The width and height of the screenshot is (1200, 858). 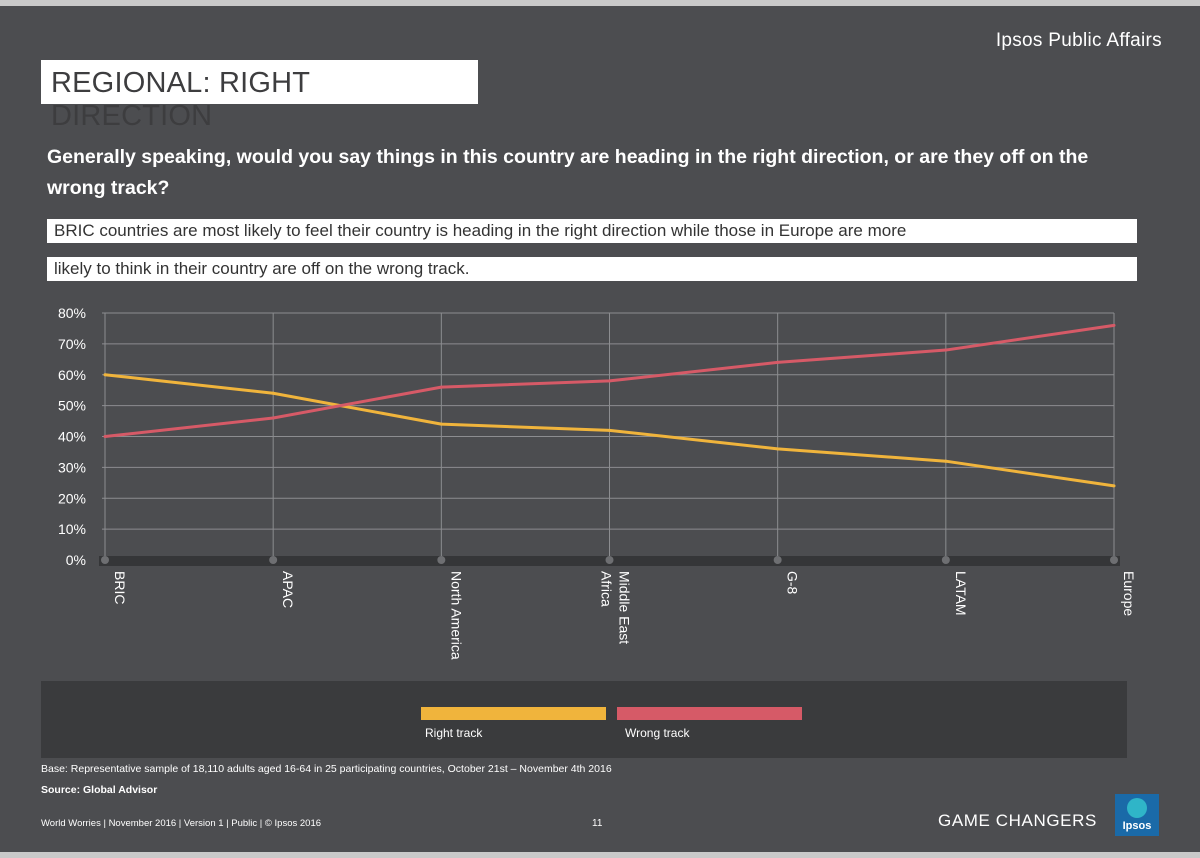 I want to click on y-tick-label: 40%, so click(x=72, y=437).